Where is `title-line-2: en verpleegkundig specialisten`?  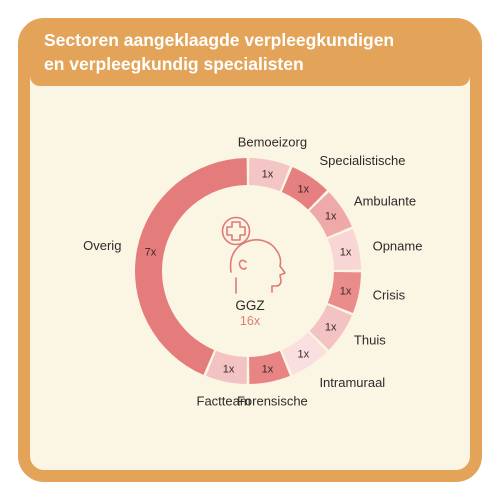 title-line-2: en verpleegkundig specialisten is located at coordinates (174, 64).